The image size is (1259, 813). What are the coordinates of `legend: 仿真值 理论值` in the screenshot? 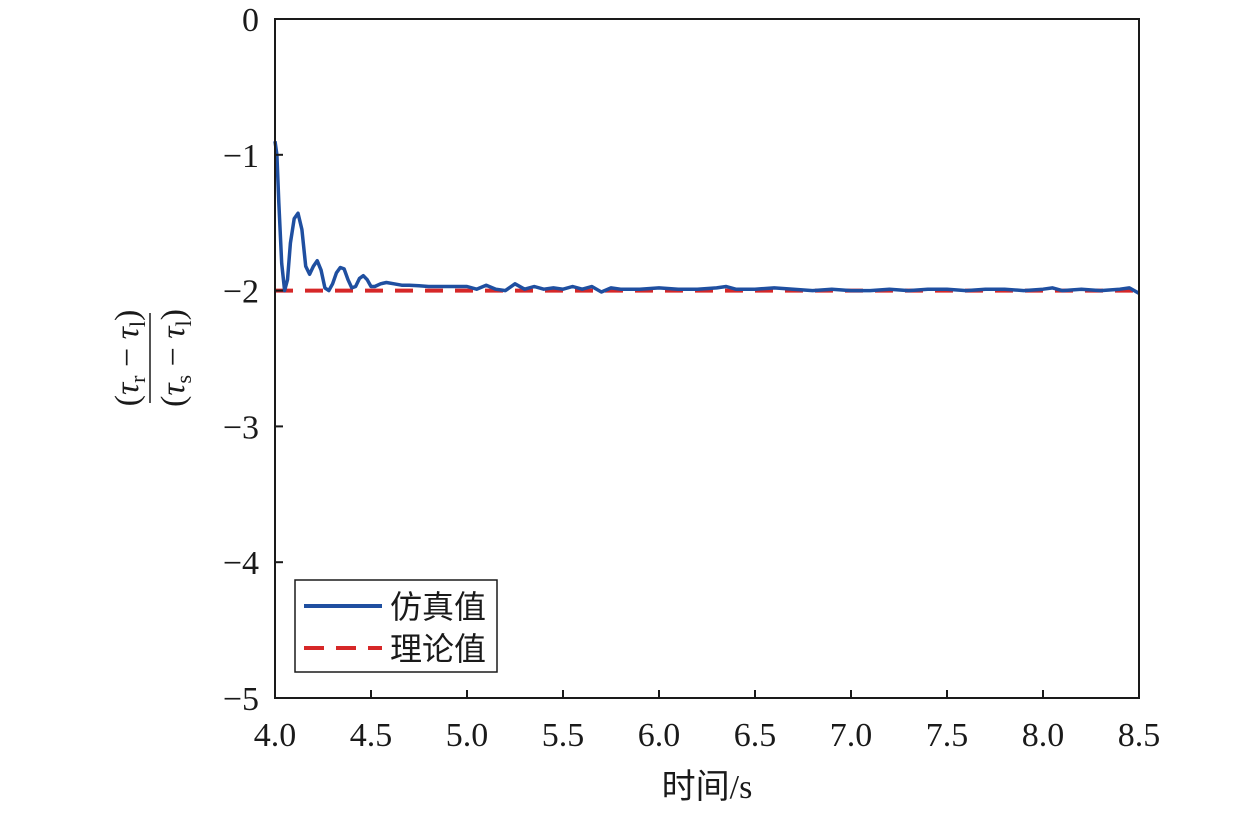 It's located at (396, 626).